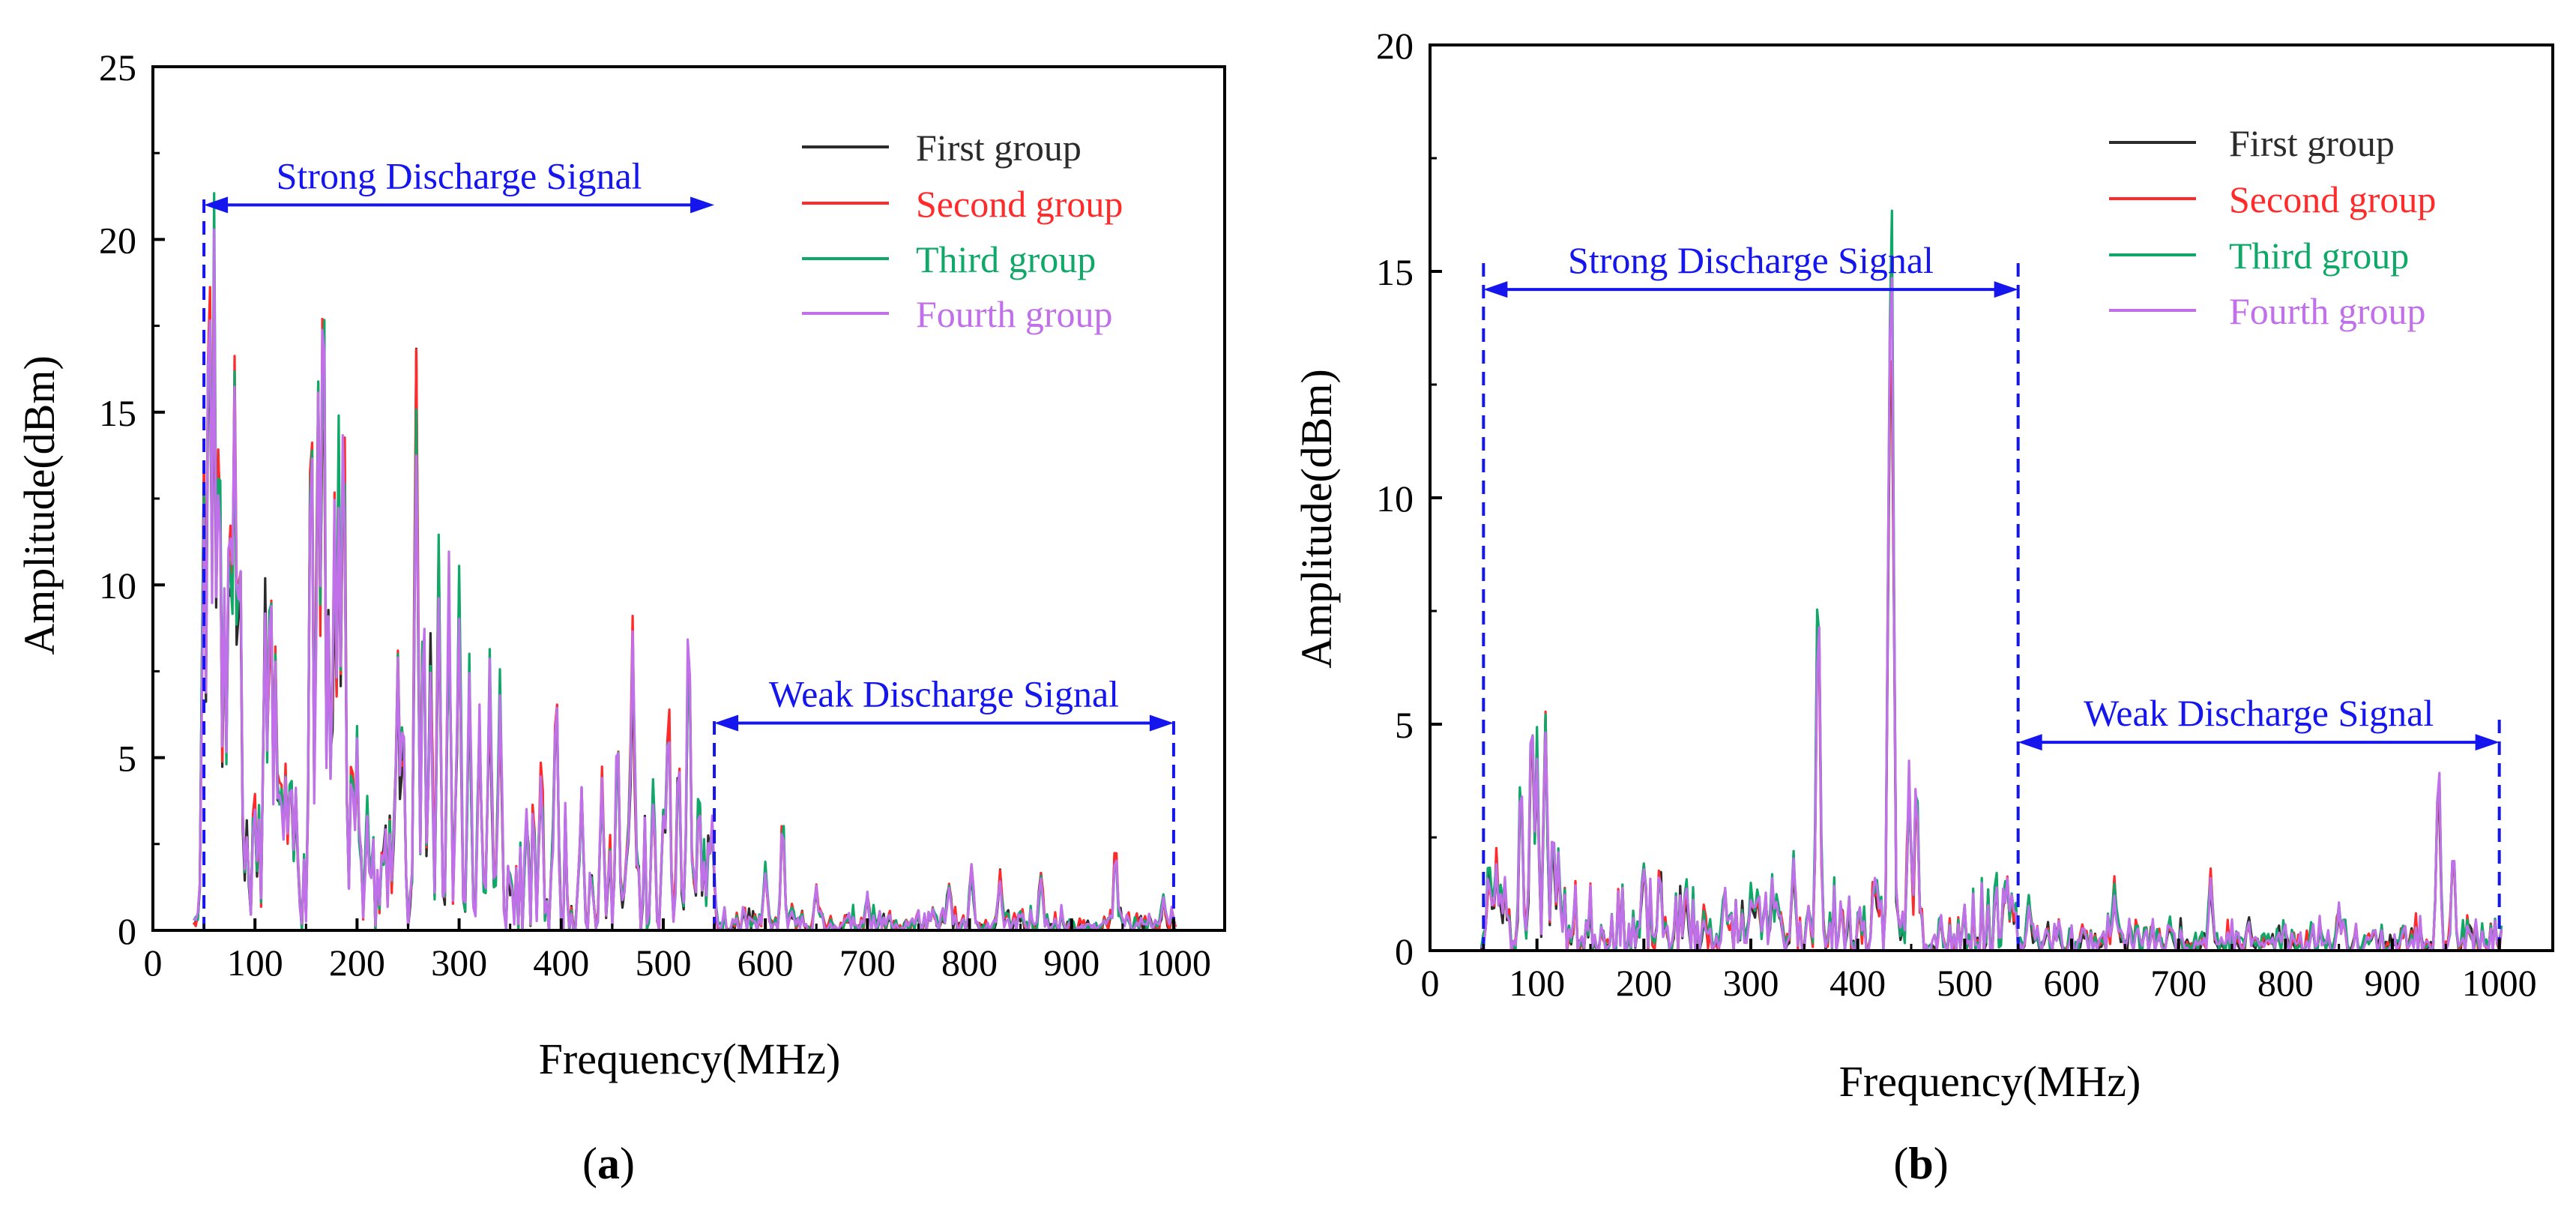  I want to click on x-tick-label-a-6: 600, so click(765, 963).